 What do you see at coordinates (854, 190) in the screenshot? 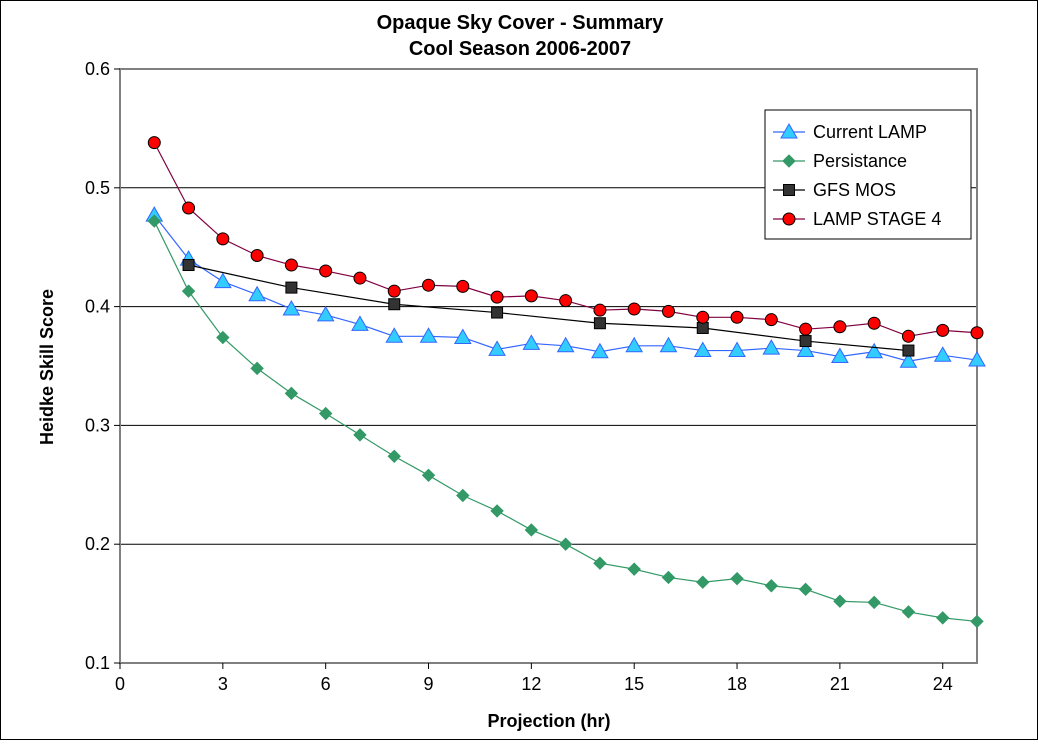
I see `legend-label: GFS MOS` at bounding box center [854, 190].